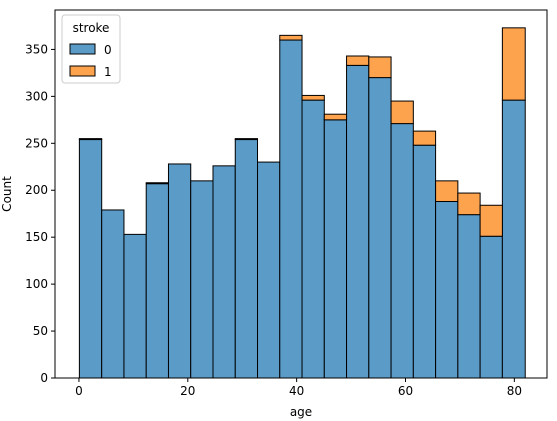 The height and width of the screenshot is (421, 557). What do you see at coordinates (36, 49) in the screenshot?
I see `y-tick-label: 350` at bounding box center [36, 49].